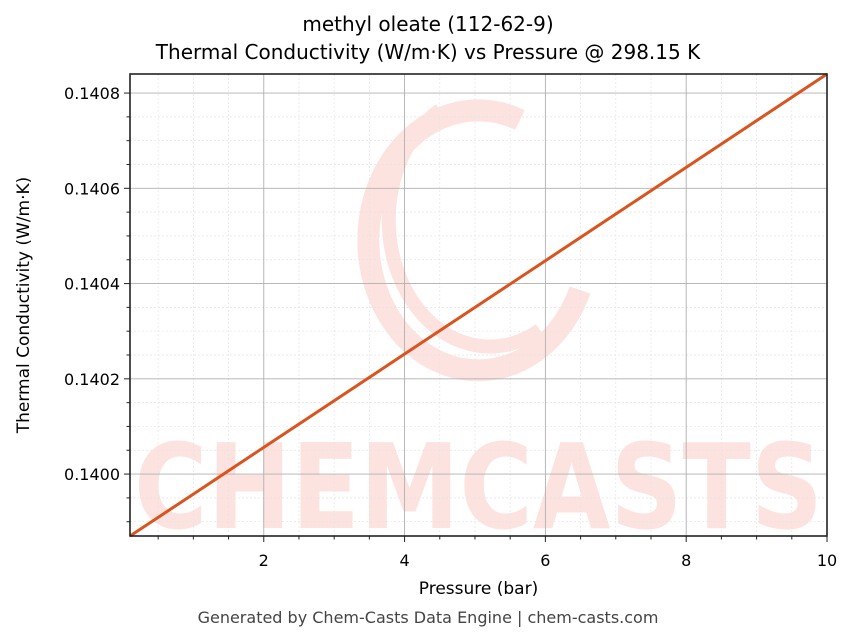 Image resolution: width=856 pixels, height=644 pixels. What do you see at coordinates (497, 553) in the screenshot?
I see `x-axis-ticks: 2 4 6 8 10` at bounding box center [497, 553].